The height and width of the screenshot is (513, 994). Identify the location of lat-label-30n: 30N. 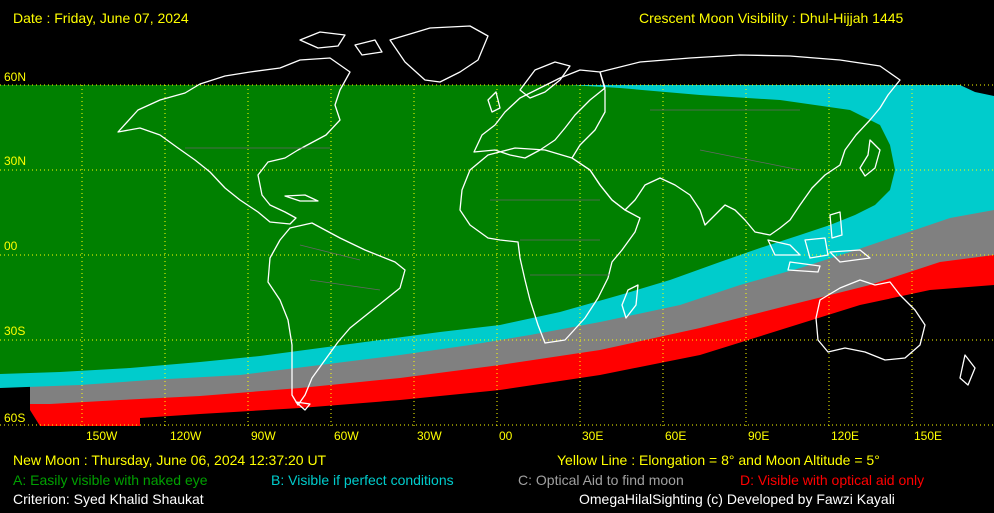
(15, 161).